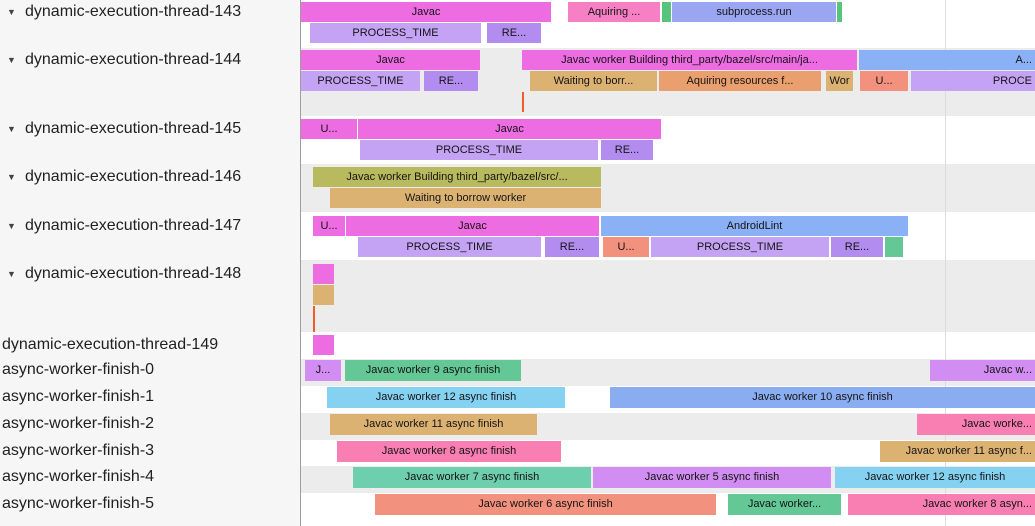 The image size is (1035, 526). Describe the element at coordinates (133, 59) in the screenshot. I see `track-name: dynamic-execution-thread-144` at that location.